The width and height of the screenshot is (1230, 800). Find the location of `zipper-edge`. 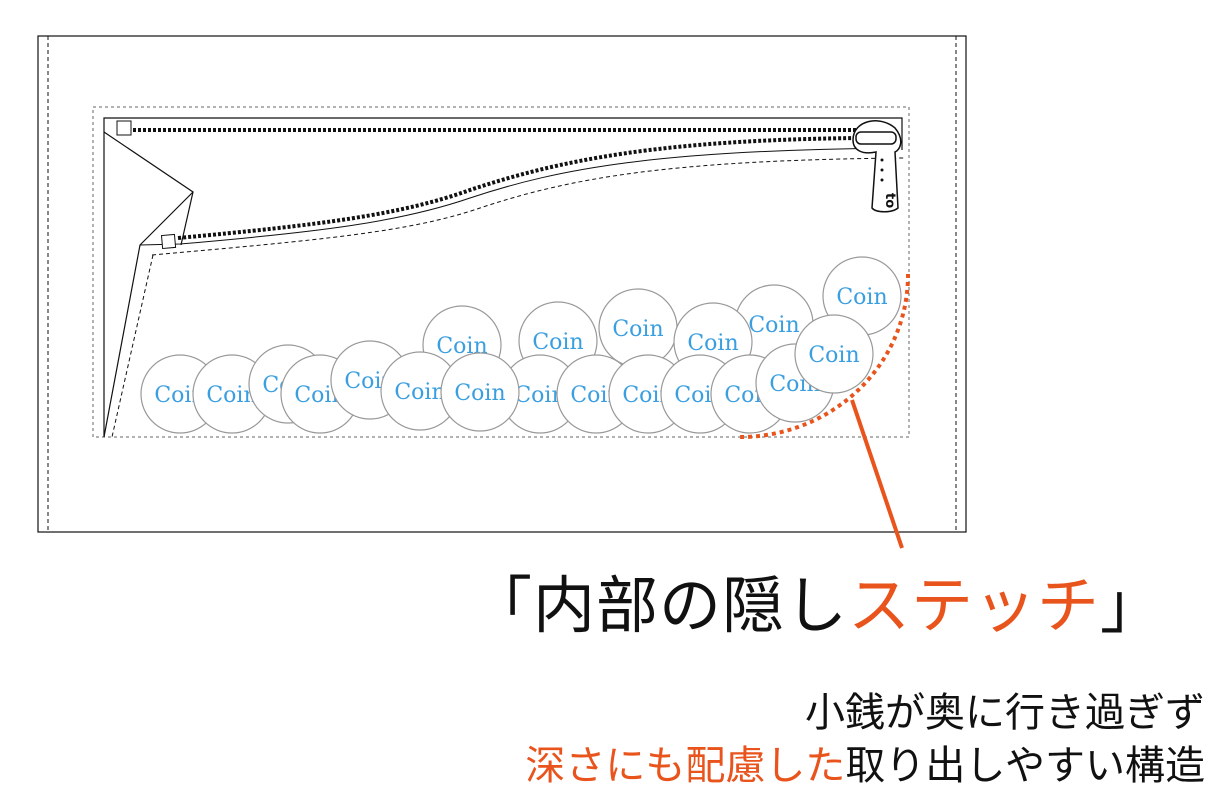

zipper-edge is located at coordinates (520, 196).